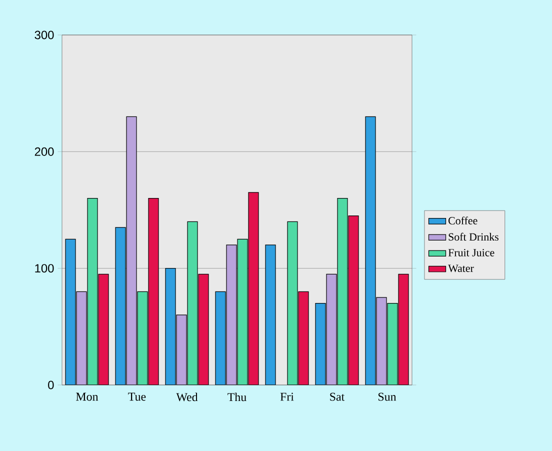  I want to click on y-tick-label: 300, so click(44, 35).